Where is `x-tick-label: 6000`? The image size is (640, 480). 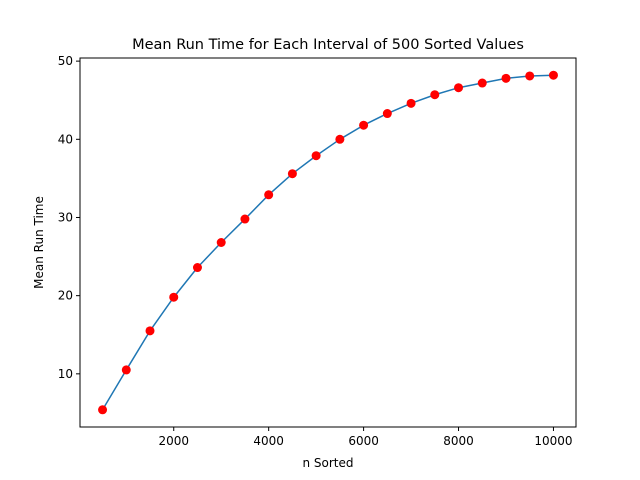
x-tick-label: 6000 is located at coordinates (363, 441).